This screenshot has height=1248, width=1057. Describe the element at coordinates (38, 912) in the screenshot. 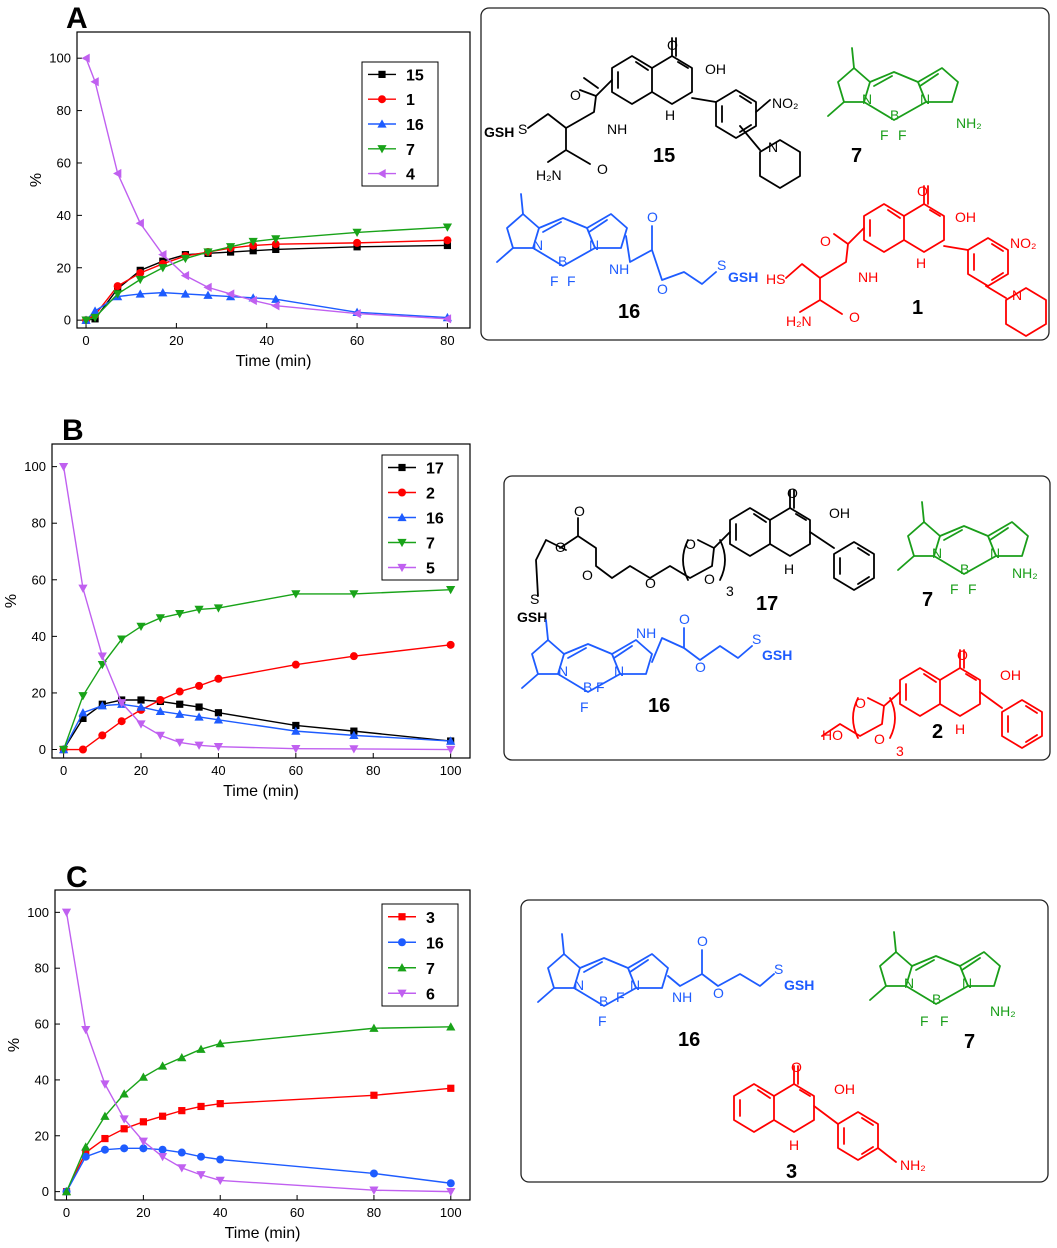

I see `y-tick-label: 100` at that location.